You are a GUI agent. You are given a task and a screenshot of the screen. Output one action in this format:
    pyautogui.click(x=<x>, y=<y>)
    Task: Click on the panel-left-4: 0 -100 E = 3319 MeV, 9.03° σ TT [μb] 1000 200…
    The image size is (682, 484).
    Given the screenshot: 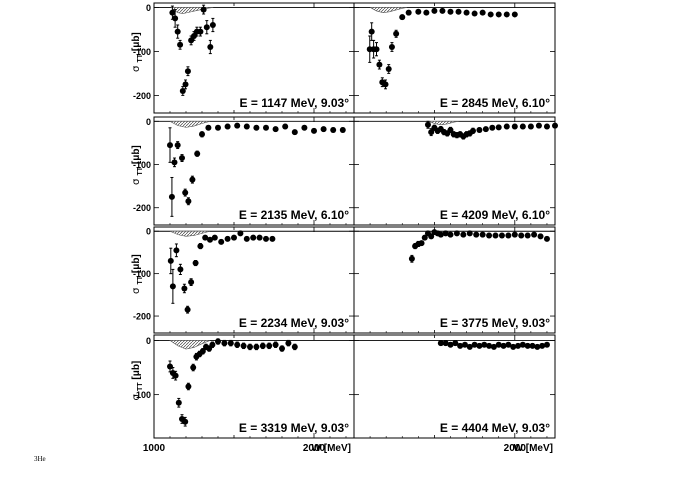 What is the action you would take?
    pyautogui.click(x=243, y=394)
    